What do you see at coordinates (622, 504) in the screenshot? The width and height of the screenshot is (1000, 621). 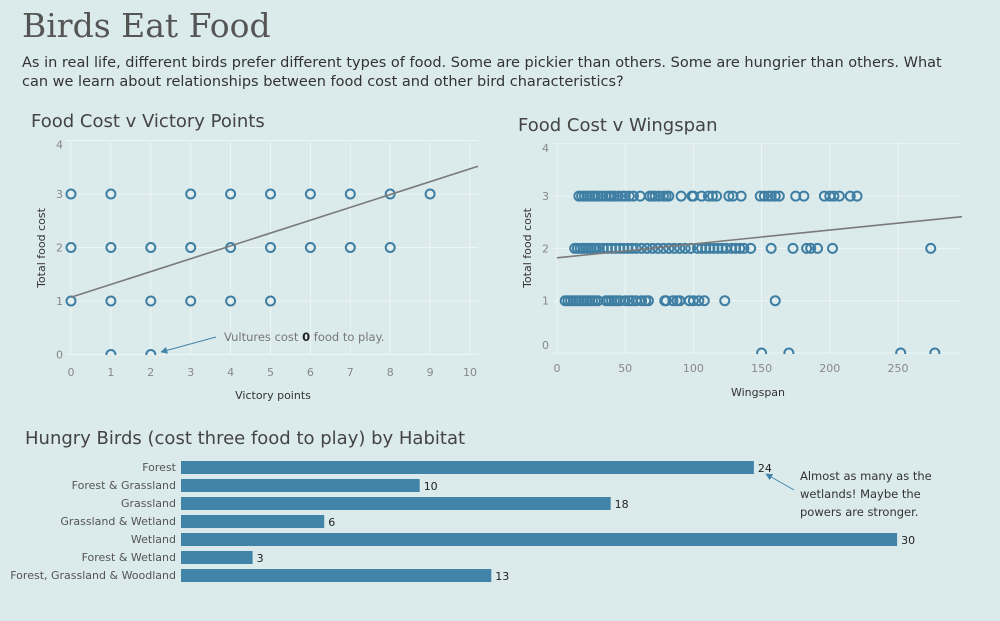 I see `bar-value-label: 18` at bounding box center [622, 504].